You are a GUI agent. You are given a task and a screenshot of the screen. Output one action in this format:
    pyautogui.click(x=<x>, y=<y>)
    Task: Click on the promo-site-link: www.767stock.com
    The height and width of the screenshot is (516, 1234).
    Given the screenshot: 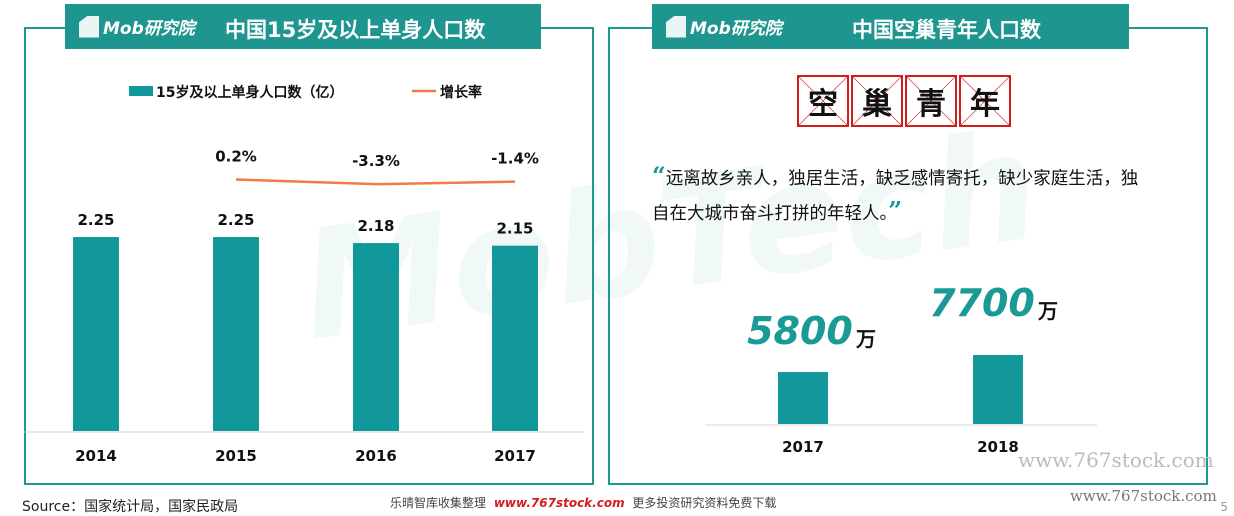 What is the action you would take?
    pyautogui.click(x=559, y=503)
    